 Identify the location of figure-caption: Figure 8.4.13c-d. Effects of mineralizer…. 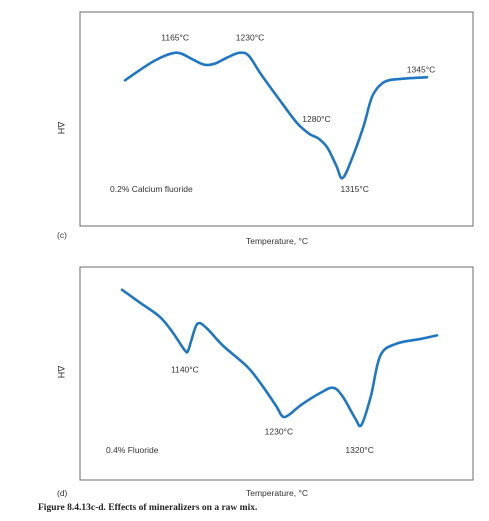
(148, 508).